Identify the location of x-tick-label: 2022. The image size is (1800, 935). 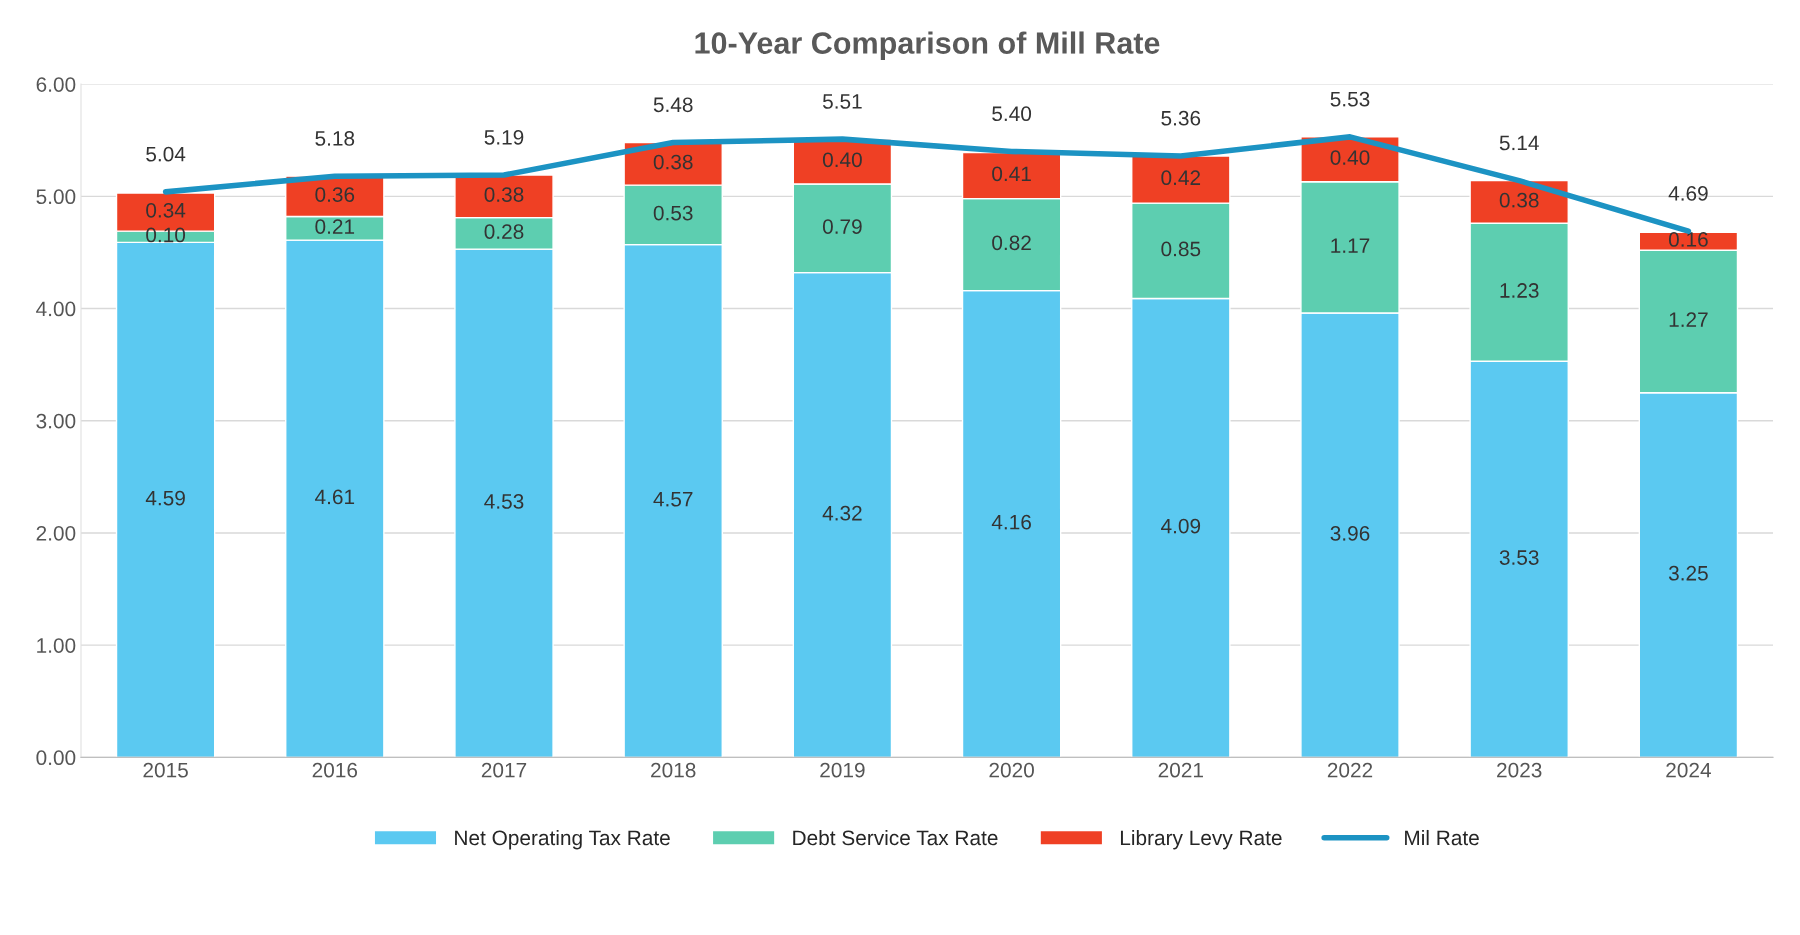
(1350, 770).